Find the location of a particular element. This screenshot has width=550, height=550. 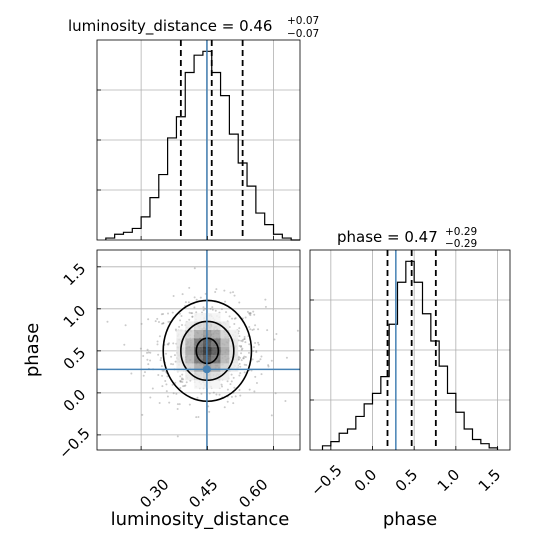

phase-quantile-lines is located at coordinates (411, 350).